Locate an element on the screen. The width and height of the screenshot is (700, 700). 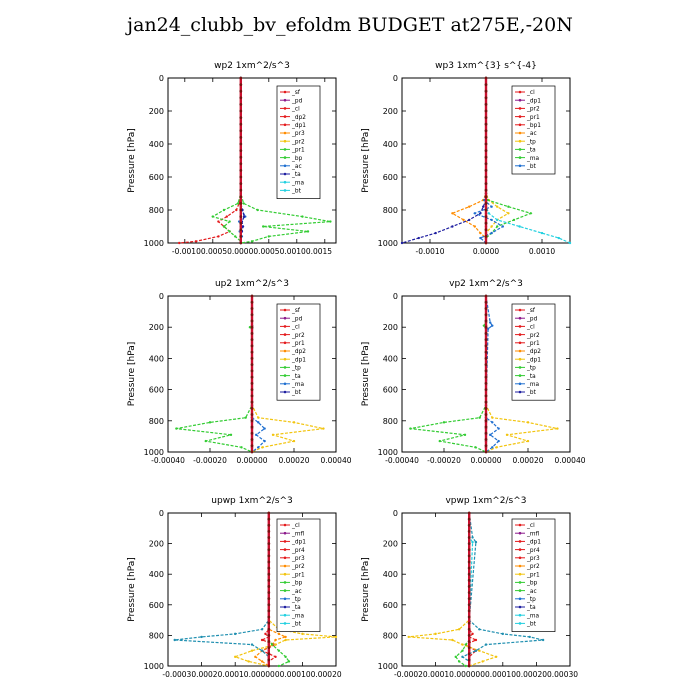
series-bt-point is located at coordinates (472, 542).